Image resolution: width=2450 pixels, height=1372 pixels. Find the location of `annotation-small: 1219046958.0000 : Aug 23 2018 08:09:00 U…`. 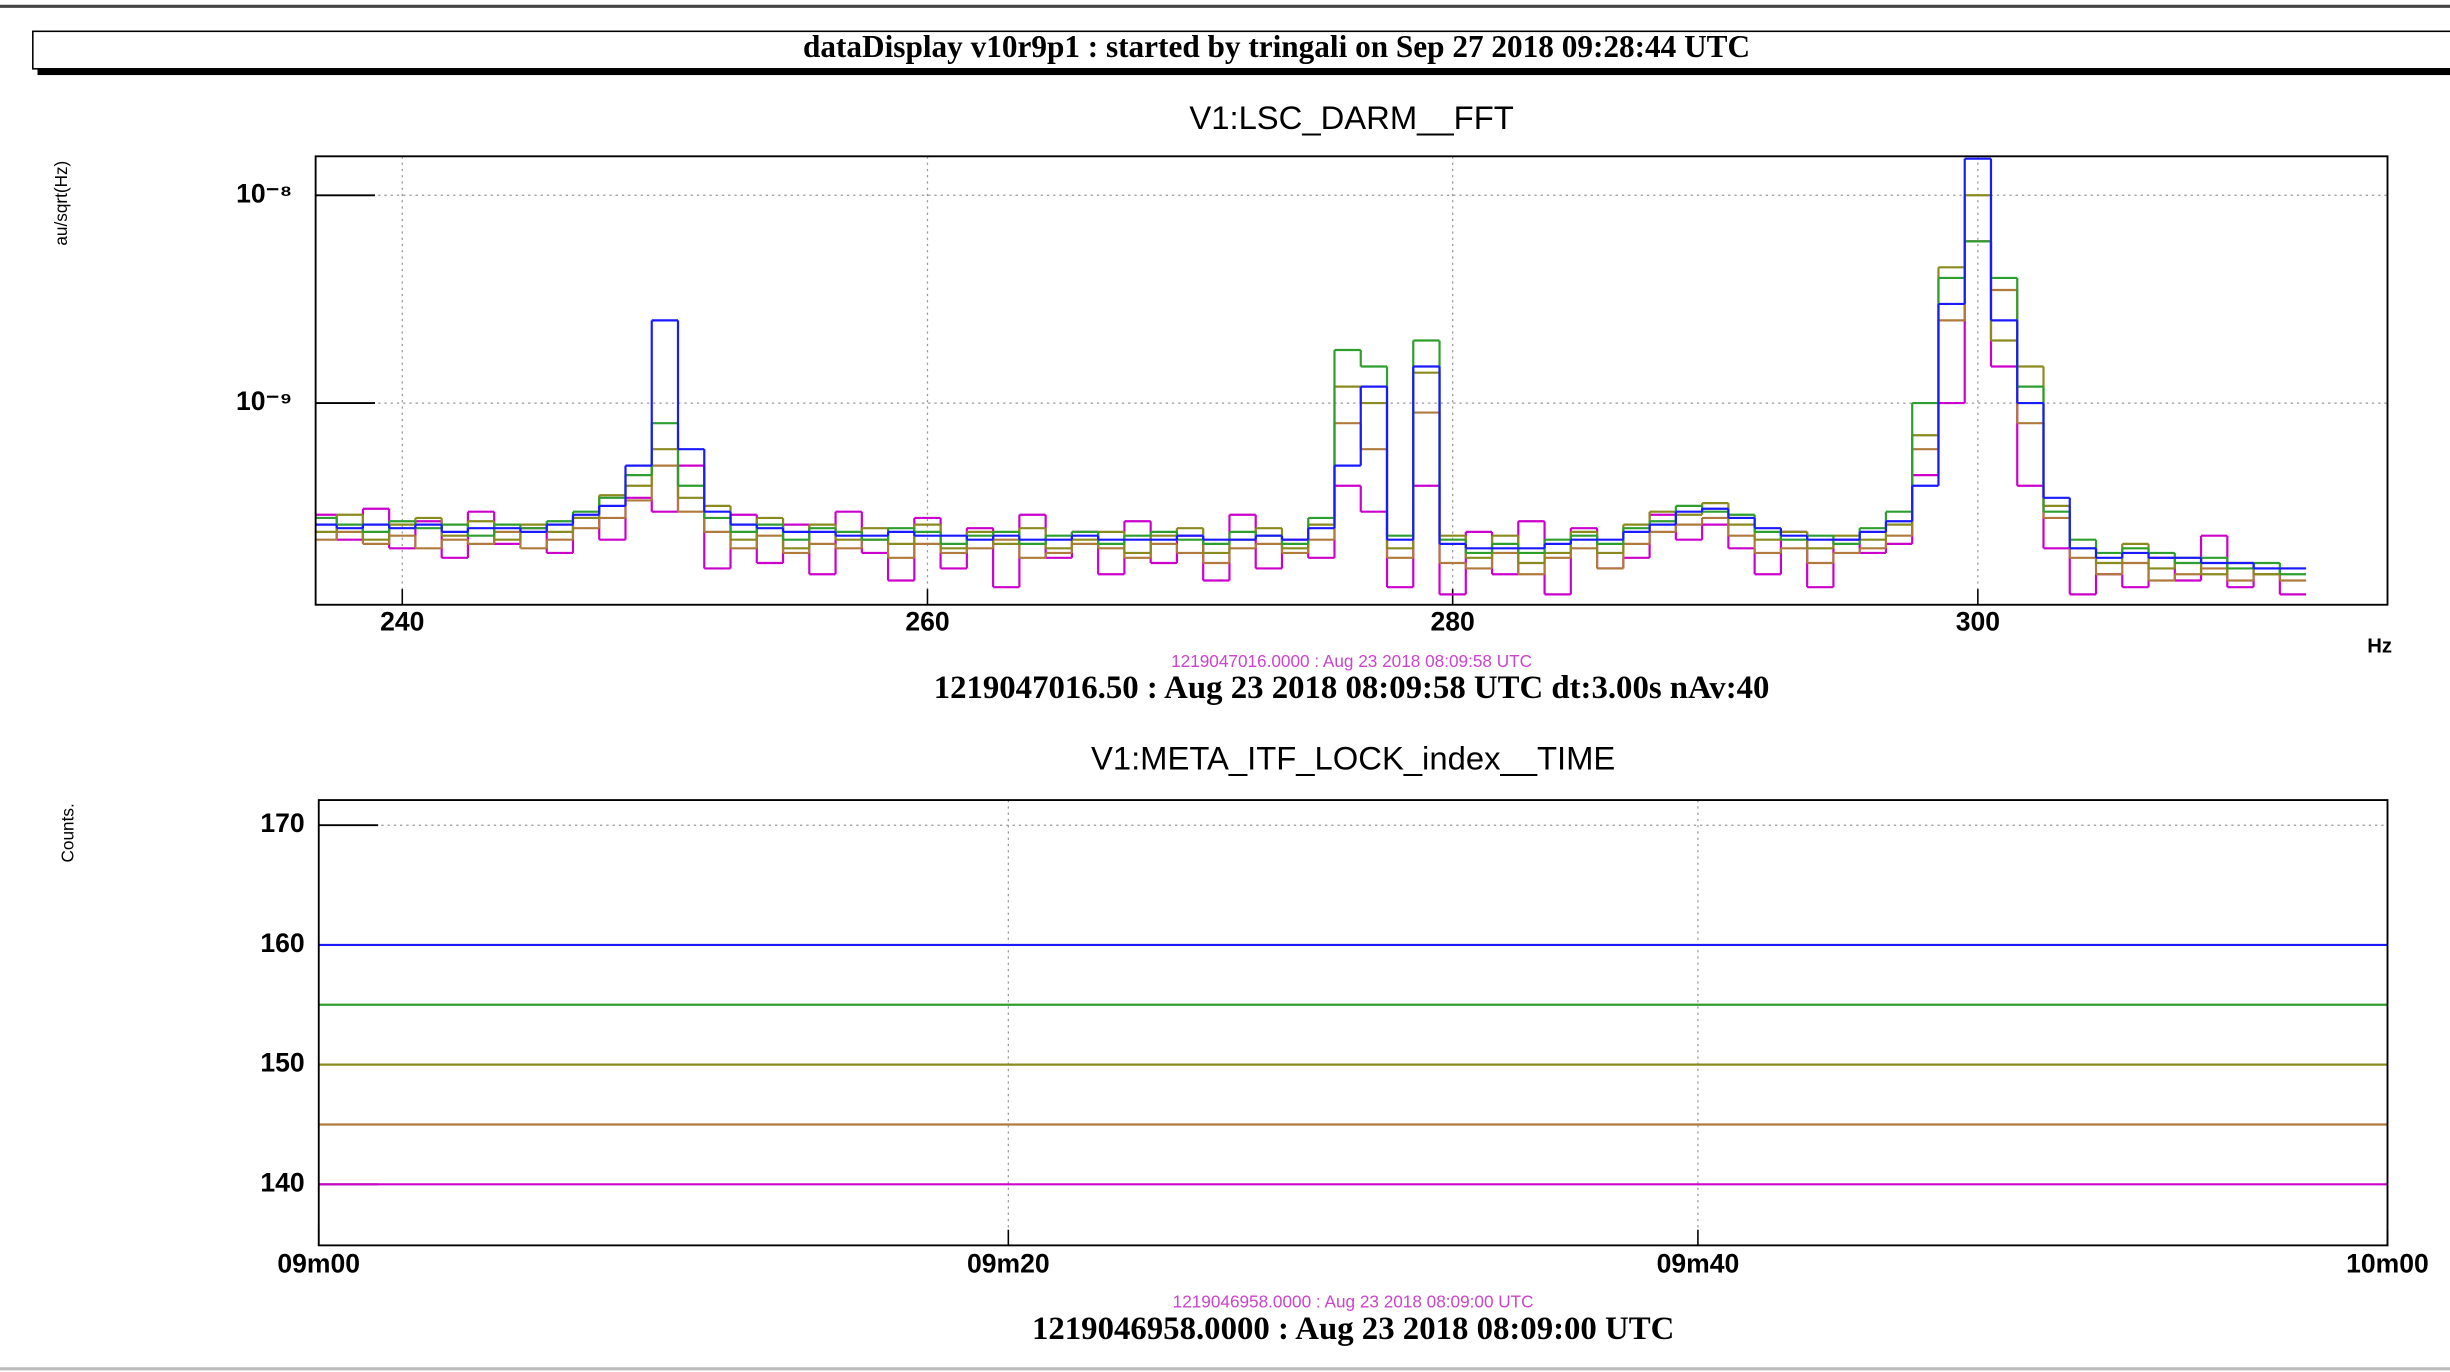

annotation-small: 1219046958.0000 : Aug 23 2018 08:09:00 U… is located at coordinates (1353, 1302).